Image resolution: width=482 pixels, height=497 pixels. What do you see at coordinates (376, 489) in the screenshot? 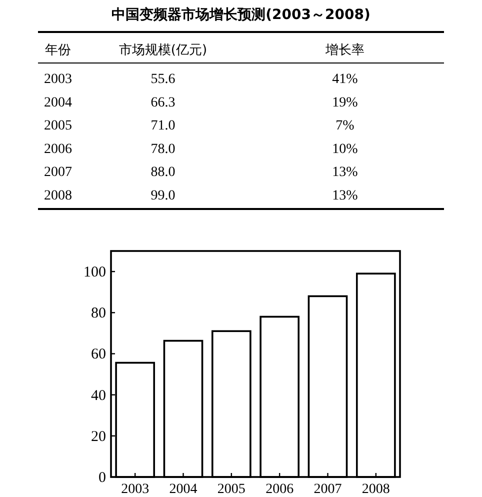
I see `xtick: 2008` at bounding box center [376, 489].